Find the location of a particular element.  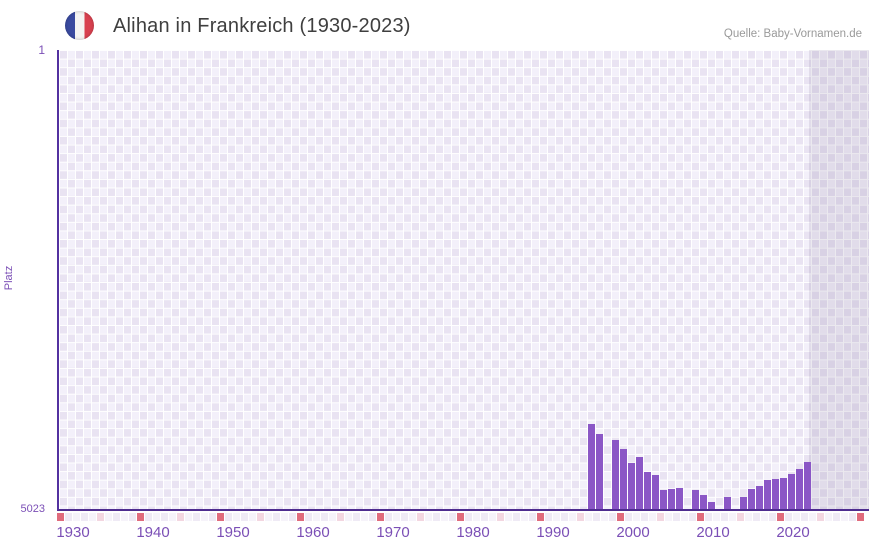

bar-2005 is located at coordinates (671, 498).